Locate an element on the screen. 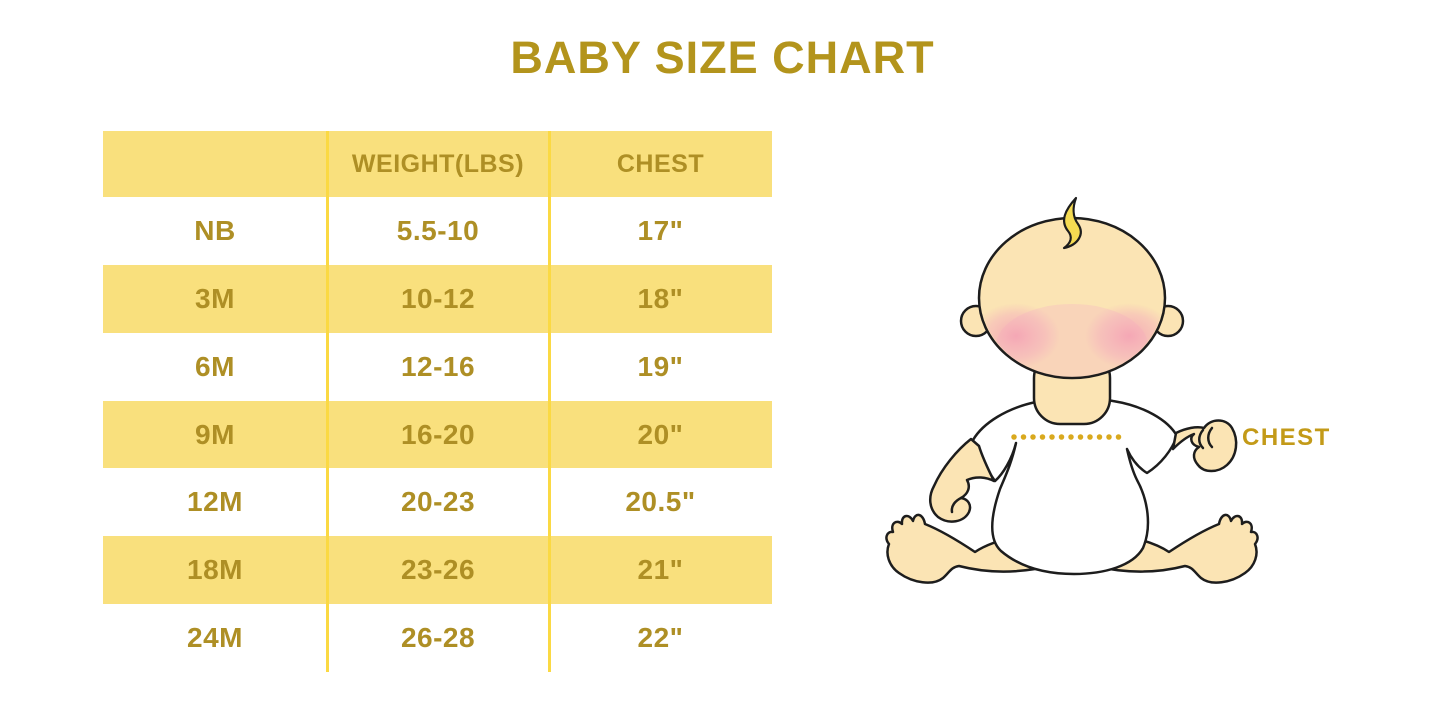 Image resolution: width=1445 pixels, height=723 pixels. cell-size: 6M is located at coordinates (215, 366).